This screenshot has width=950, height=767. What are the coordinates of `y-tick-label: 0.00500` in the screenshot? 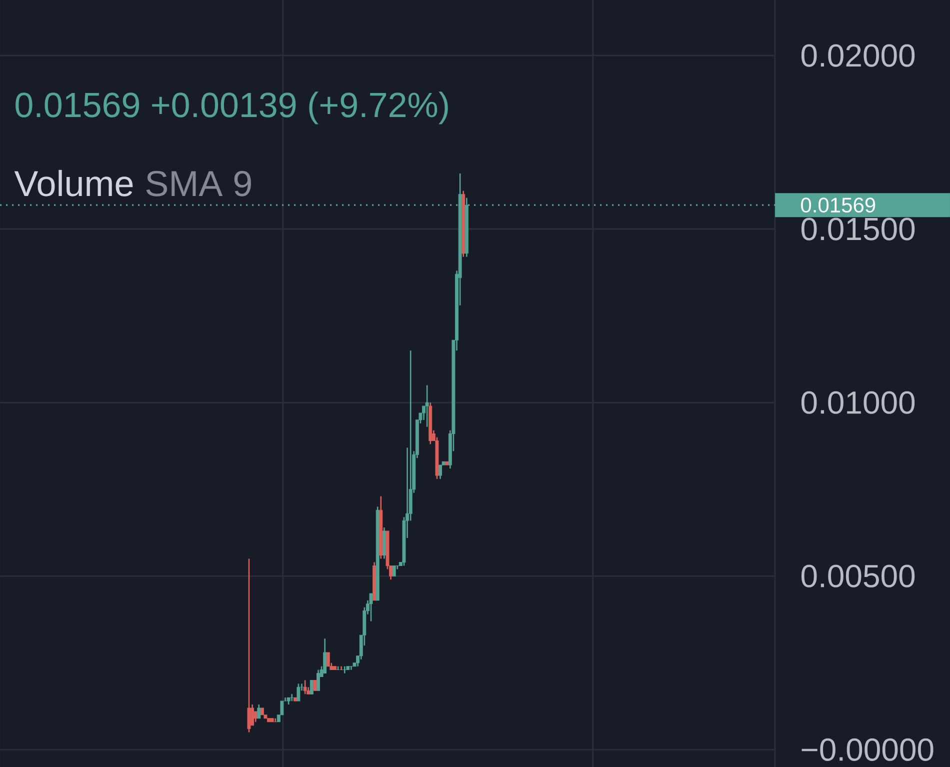 It's located at (858, 576).